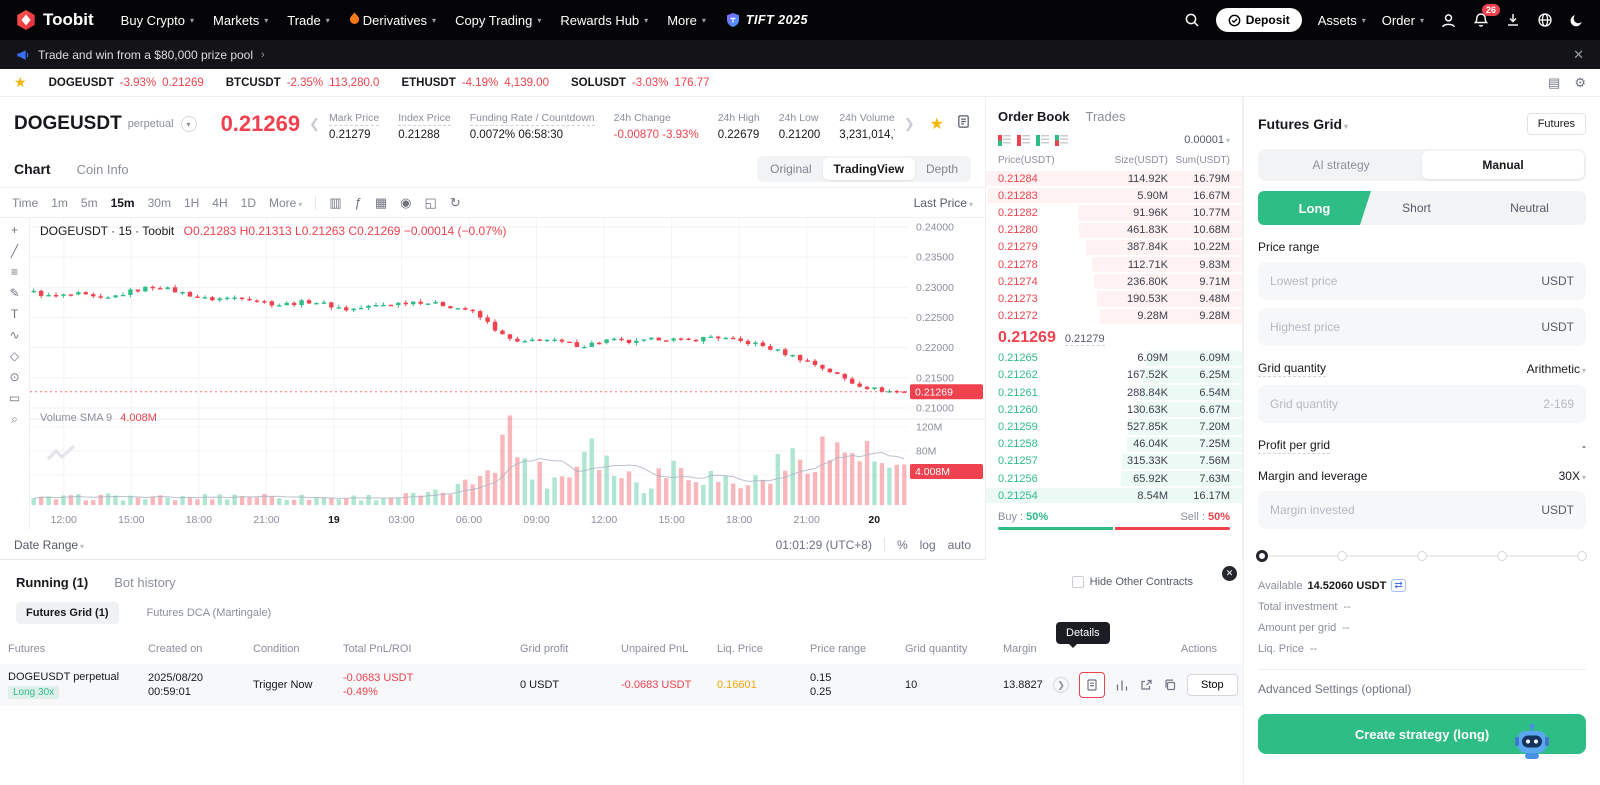  Describe the element at coordinates (1122, 685) in the screenshot. I see `performance-chart-icon` at that location.